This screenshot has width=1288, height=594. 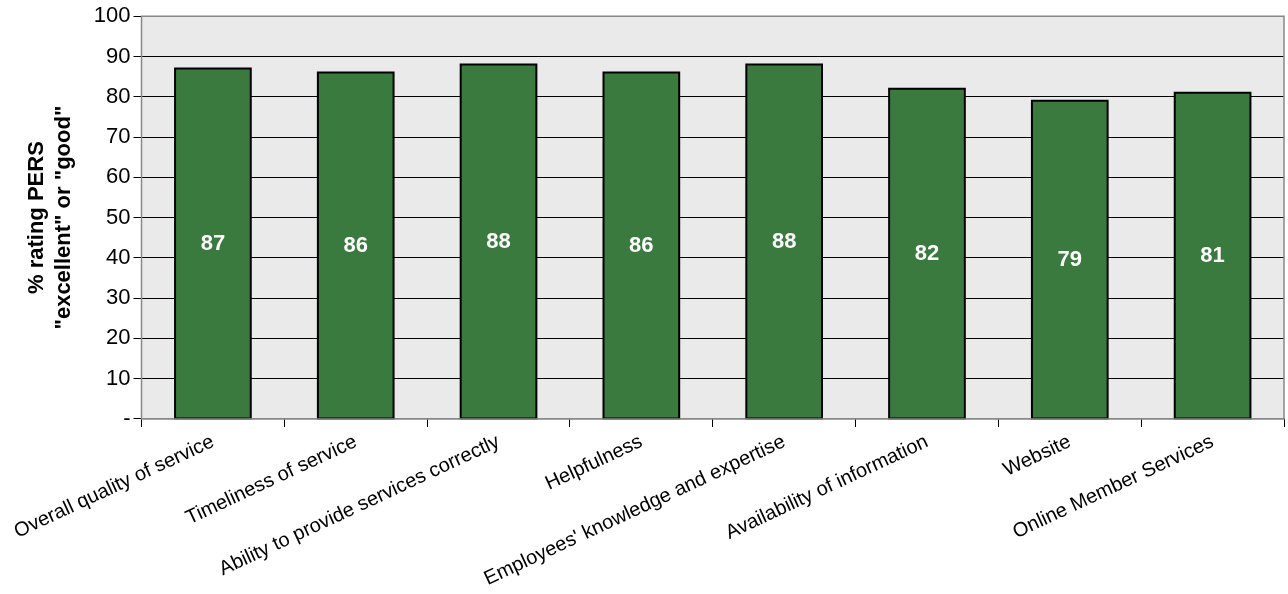 I want to click on y-tick-label: -, so click(x=127, y=418).